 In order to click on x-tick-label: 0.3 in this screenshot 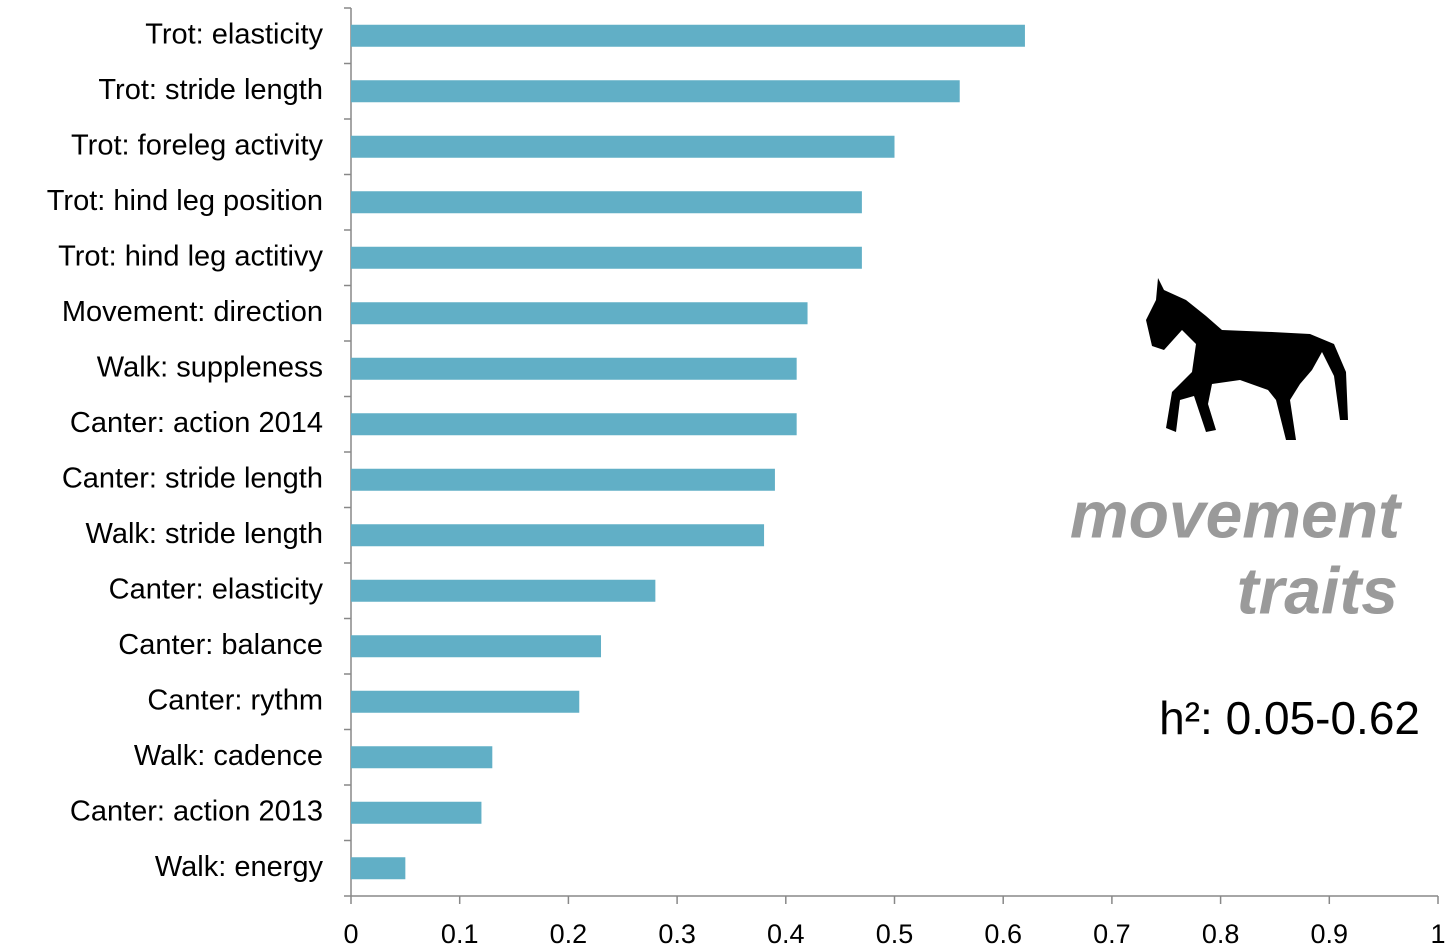, I will do `click(677, 934)`.